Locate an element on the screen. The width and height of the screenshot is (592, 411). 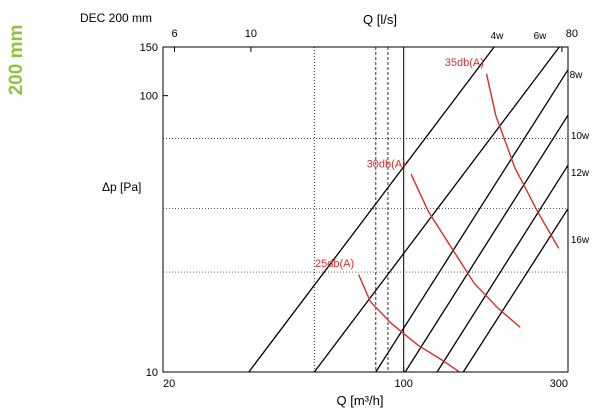
series-label-12w: 12w is located at coordinates (580, 173).